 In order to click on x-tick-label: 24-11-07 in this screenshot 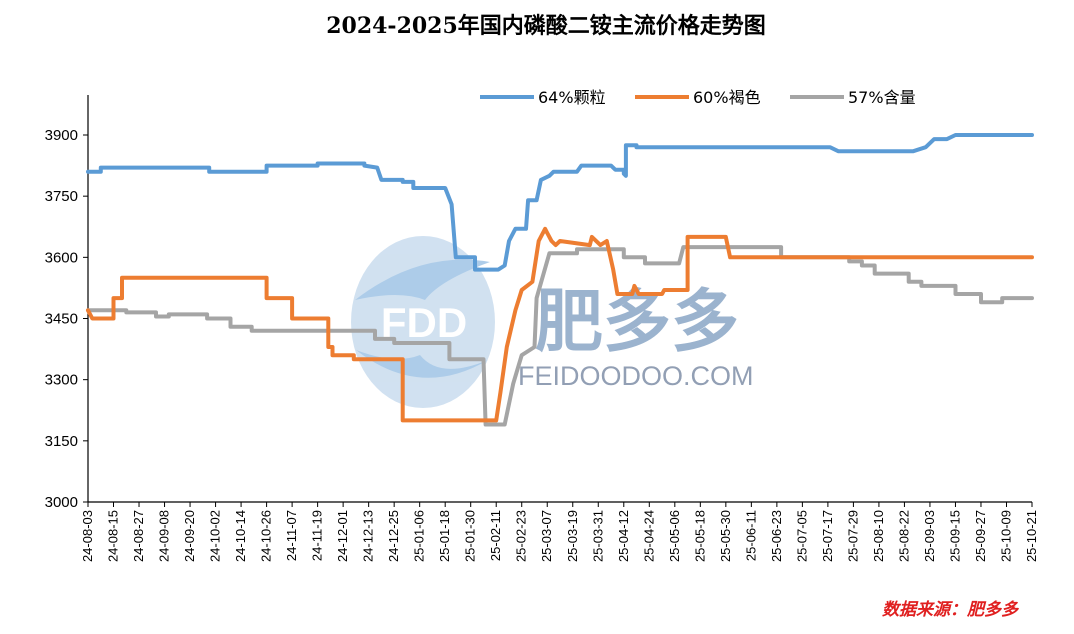, I will do `click(291, 535)`.